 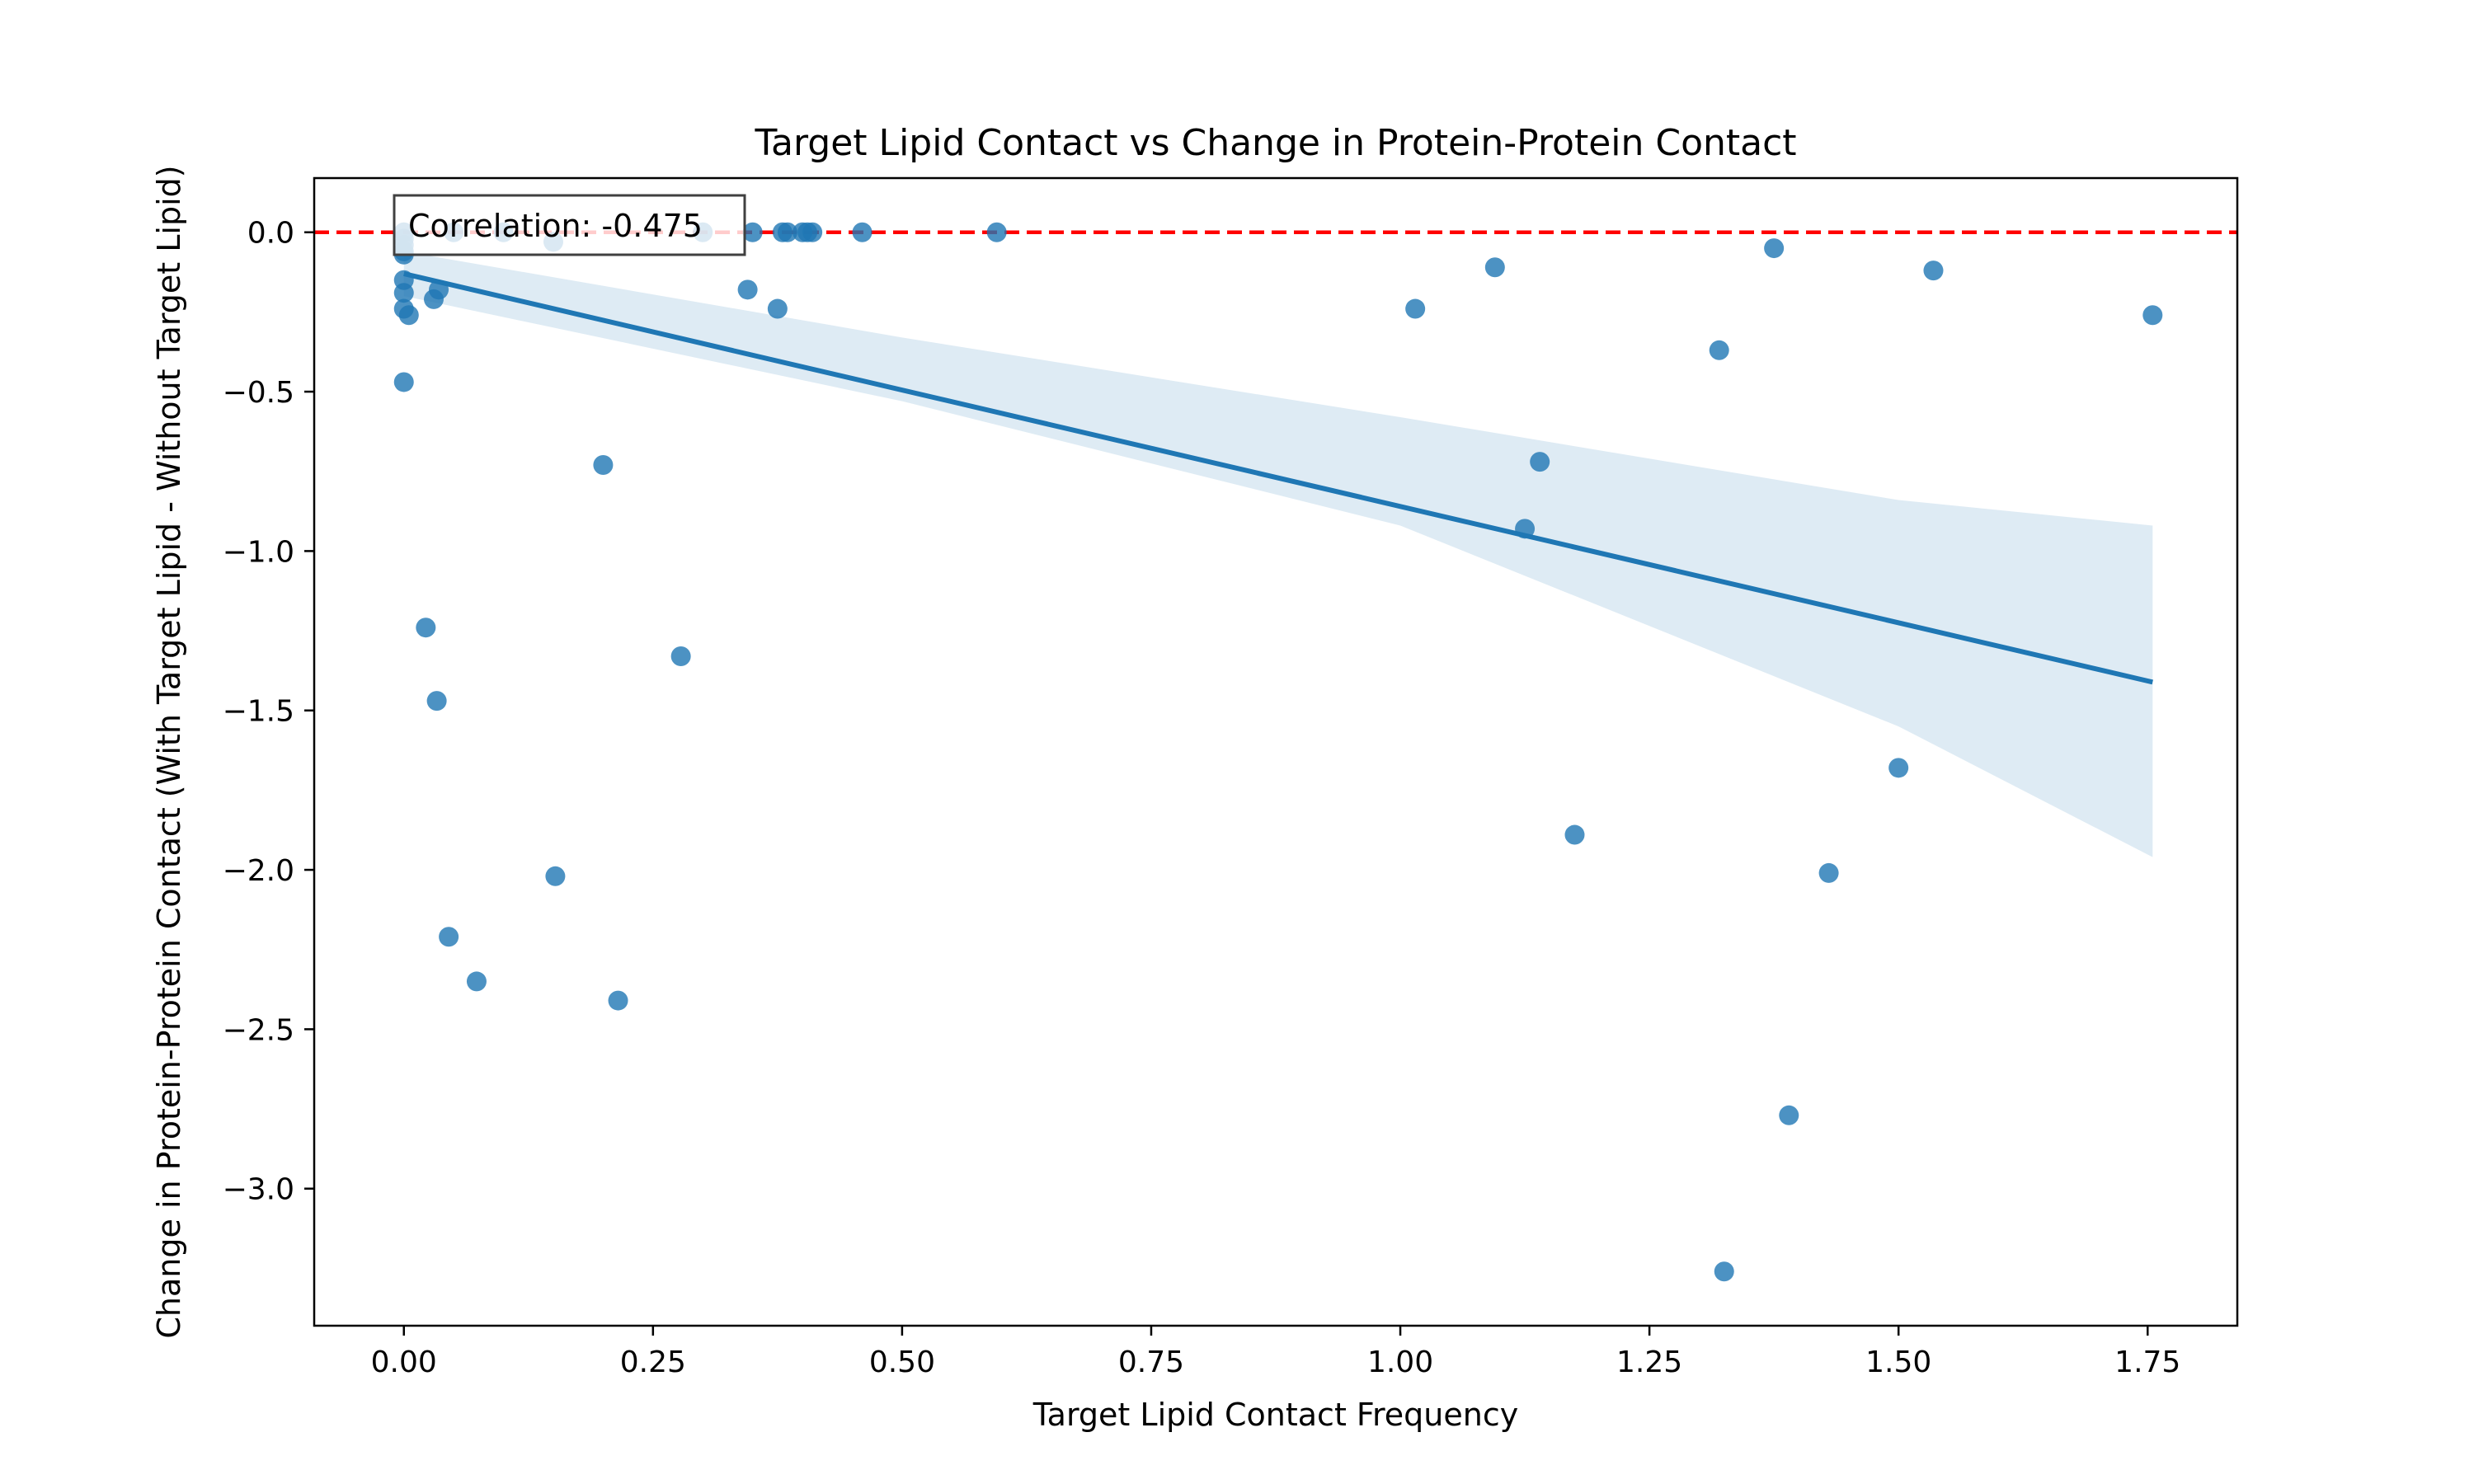 I want to click on y-tick-label: −2.5, so click(x=258, y=1030).